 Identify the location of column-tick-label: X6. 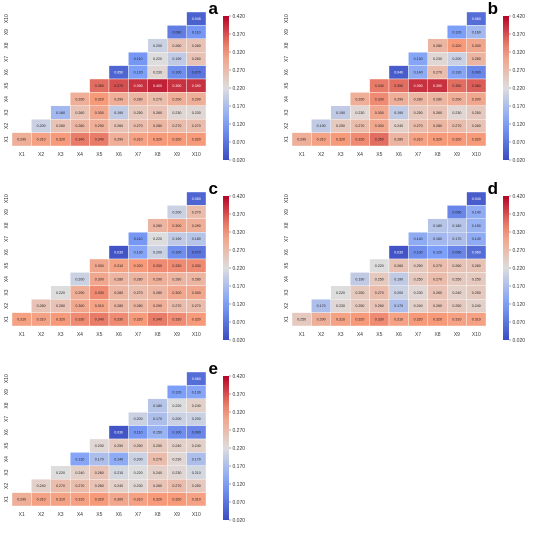
(119, 335).